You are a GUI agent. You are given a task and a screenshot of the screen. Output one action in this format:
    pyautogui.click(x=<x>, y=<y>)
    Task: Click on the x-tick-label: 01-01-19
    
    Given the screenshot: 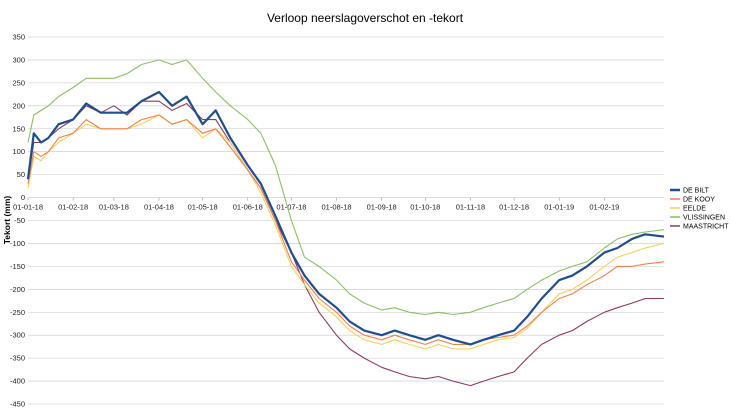 What is the action you would take?
    pyautogui.click(x=559, y=207)
    